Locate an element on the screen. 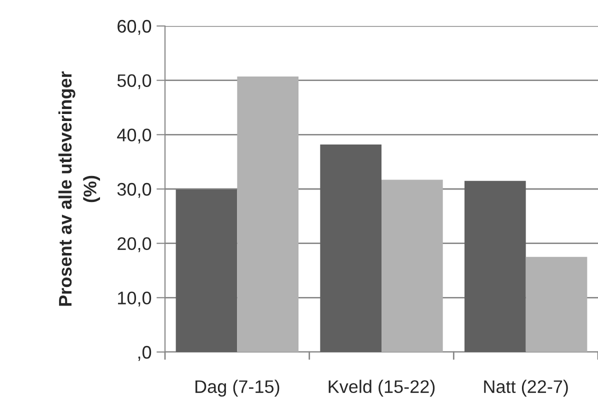 This screenshot has width=598, height=406. y-tick-label: 50,0 is located at coordinates (134, 82).